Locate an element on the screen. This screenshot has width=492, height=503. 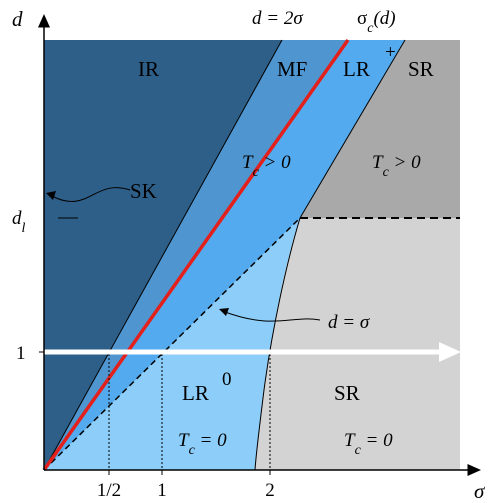
tc-upper-mid-label: Tc > 0 is located at coordinates (266, 166).